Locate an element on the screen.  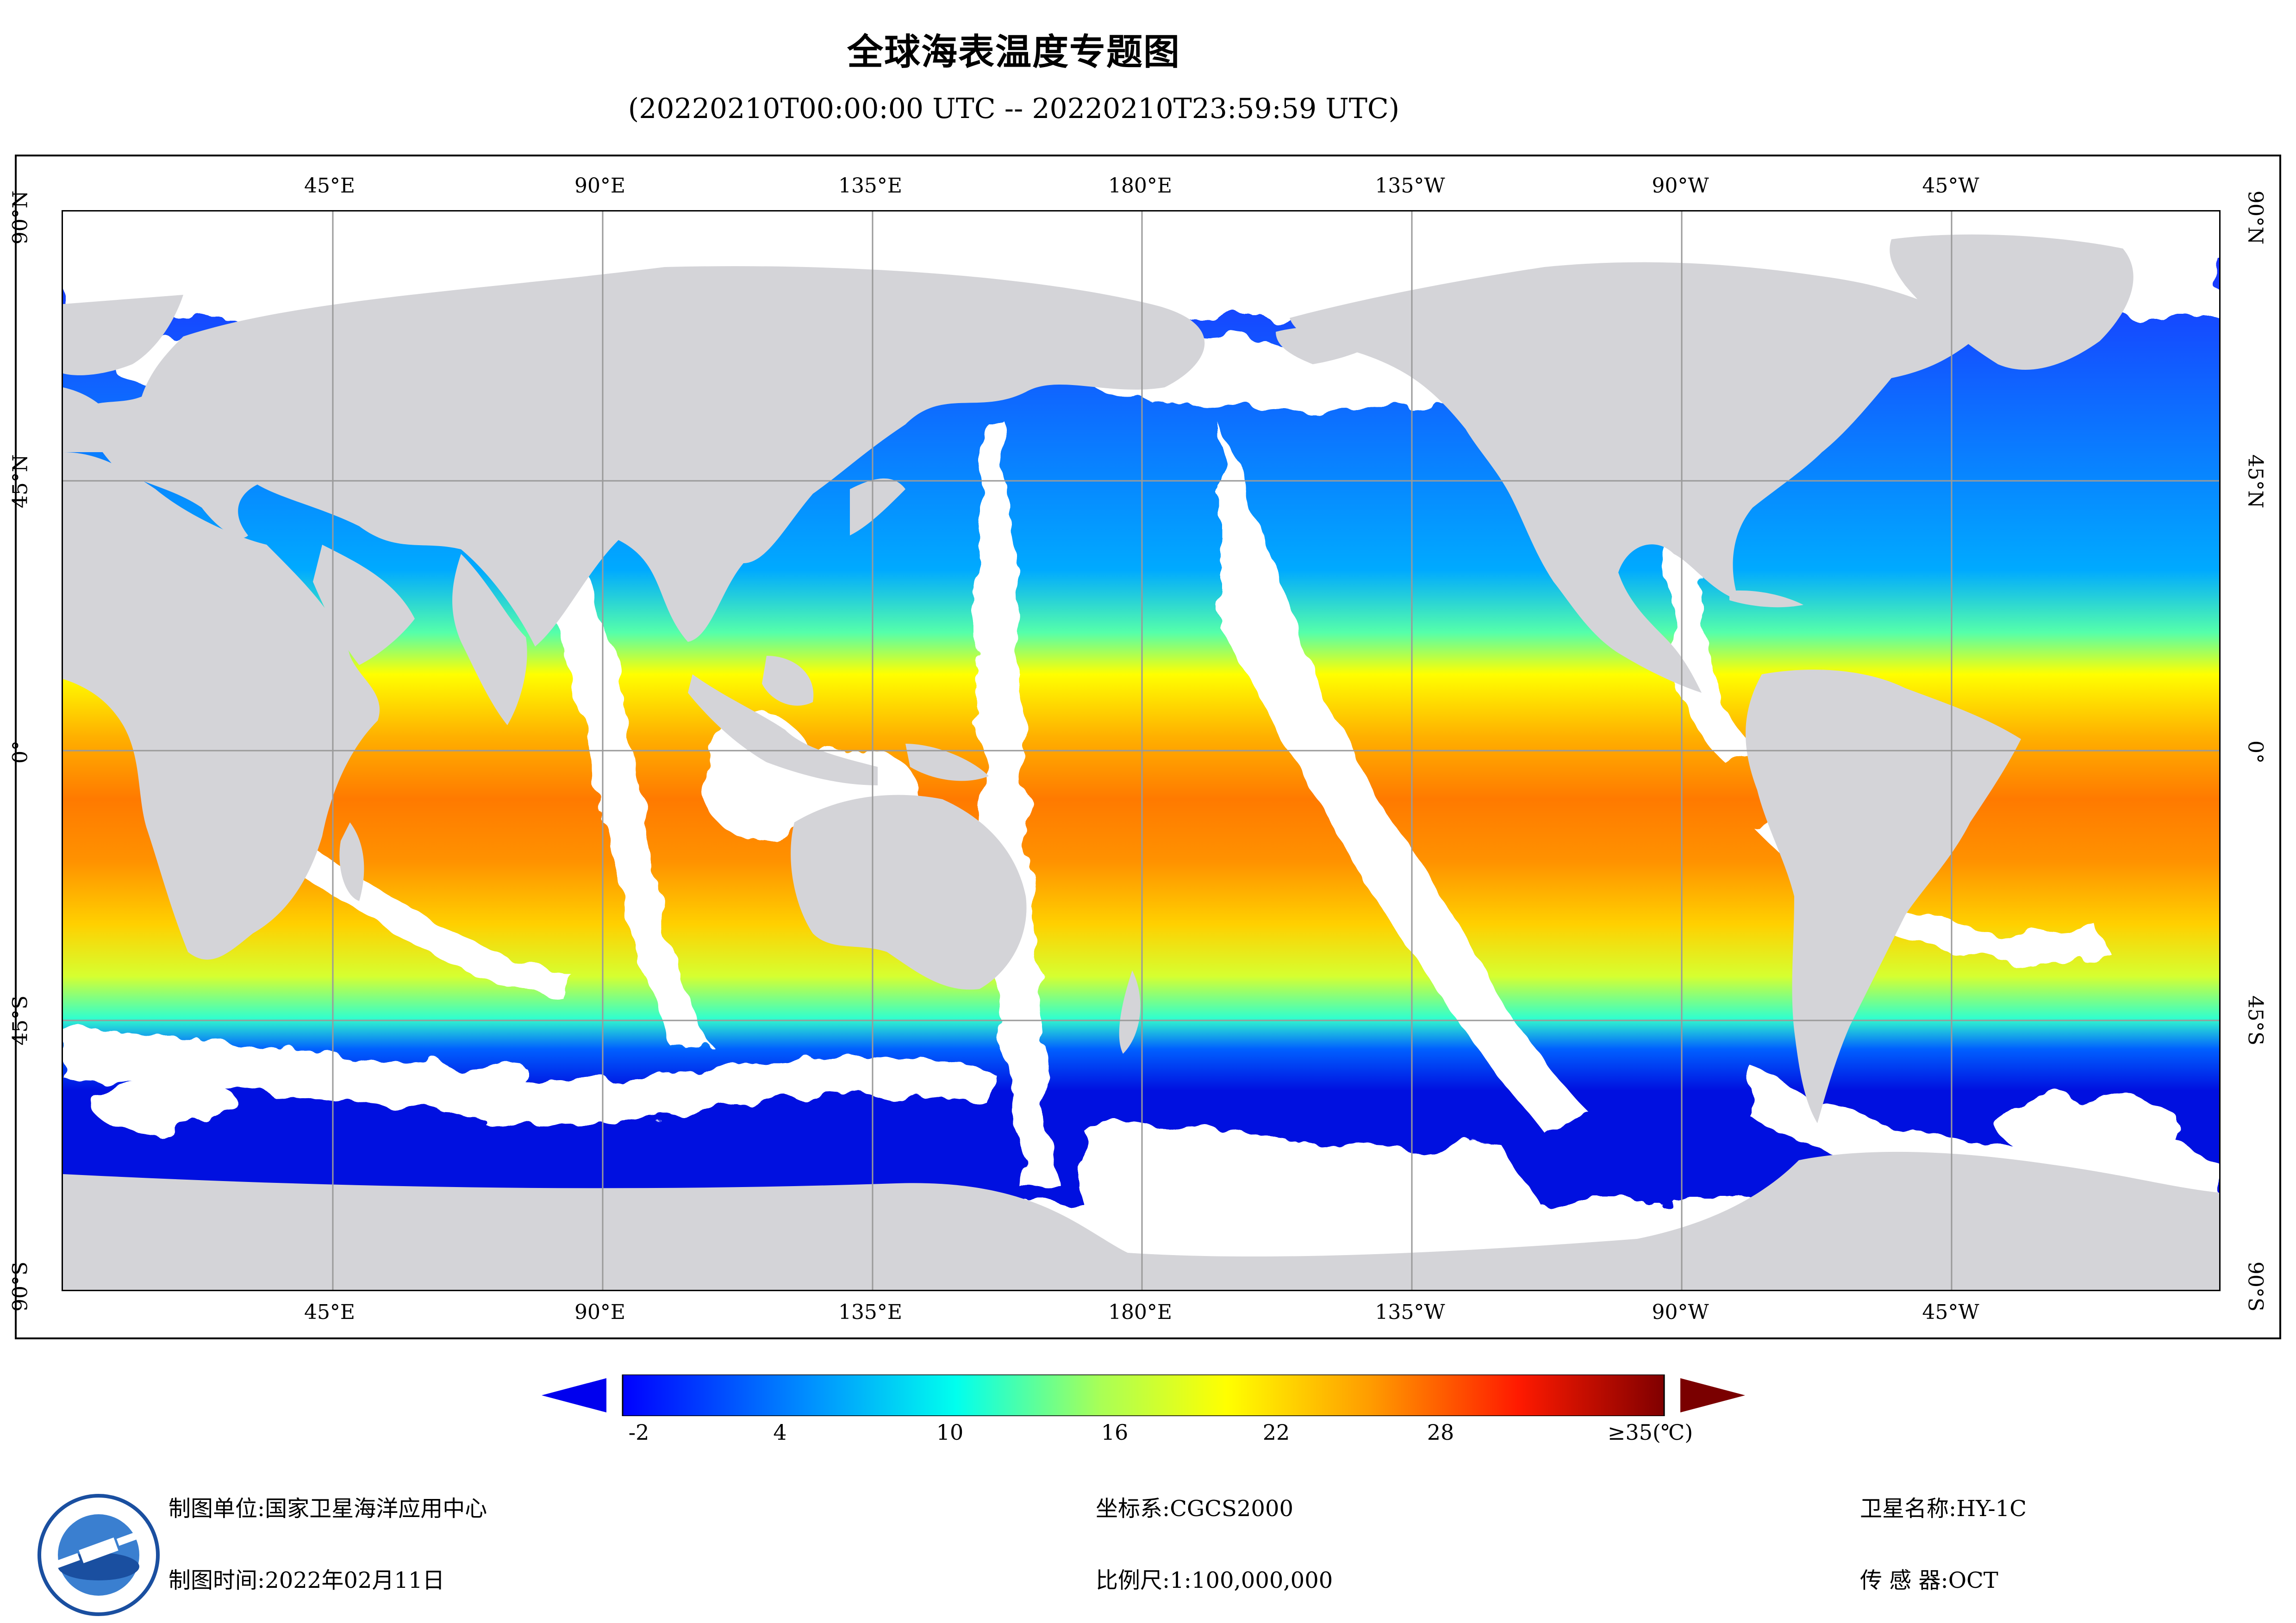
coordinate-system: 坐标系:CGCS2000 is located at coordinates (1195, 1509).